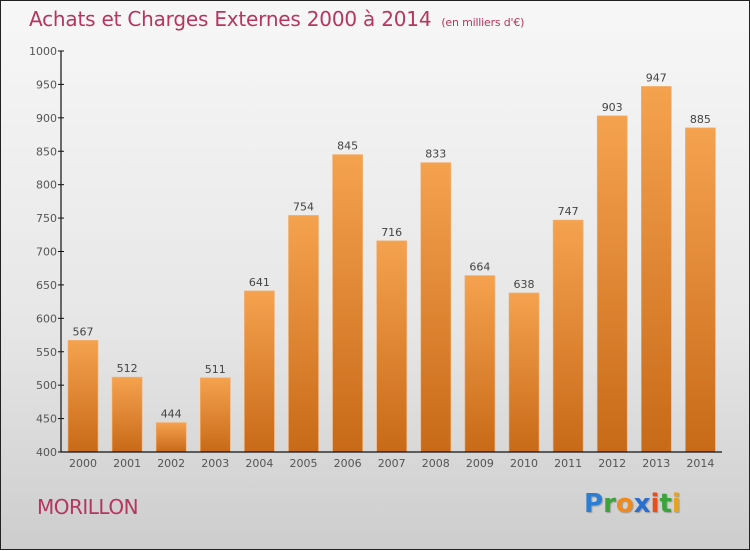  What do you see at coordinates (391, 232) in the screenshot?
I see `value-label-2007: 716` at bounding box center [391, 232].